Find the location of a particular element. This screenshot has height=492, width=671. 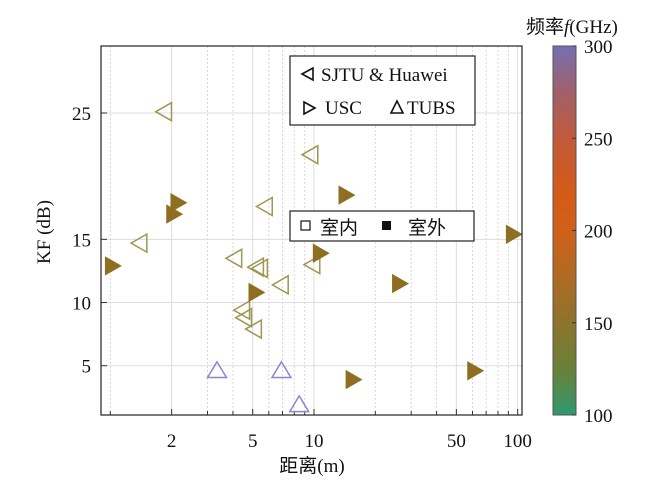

x-tick-label: 2 is located at coordinates (172, 441).